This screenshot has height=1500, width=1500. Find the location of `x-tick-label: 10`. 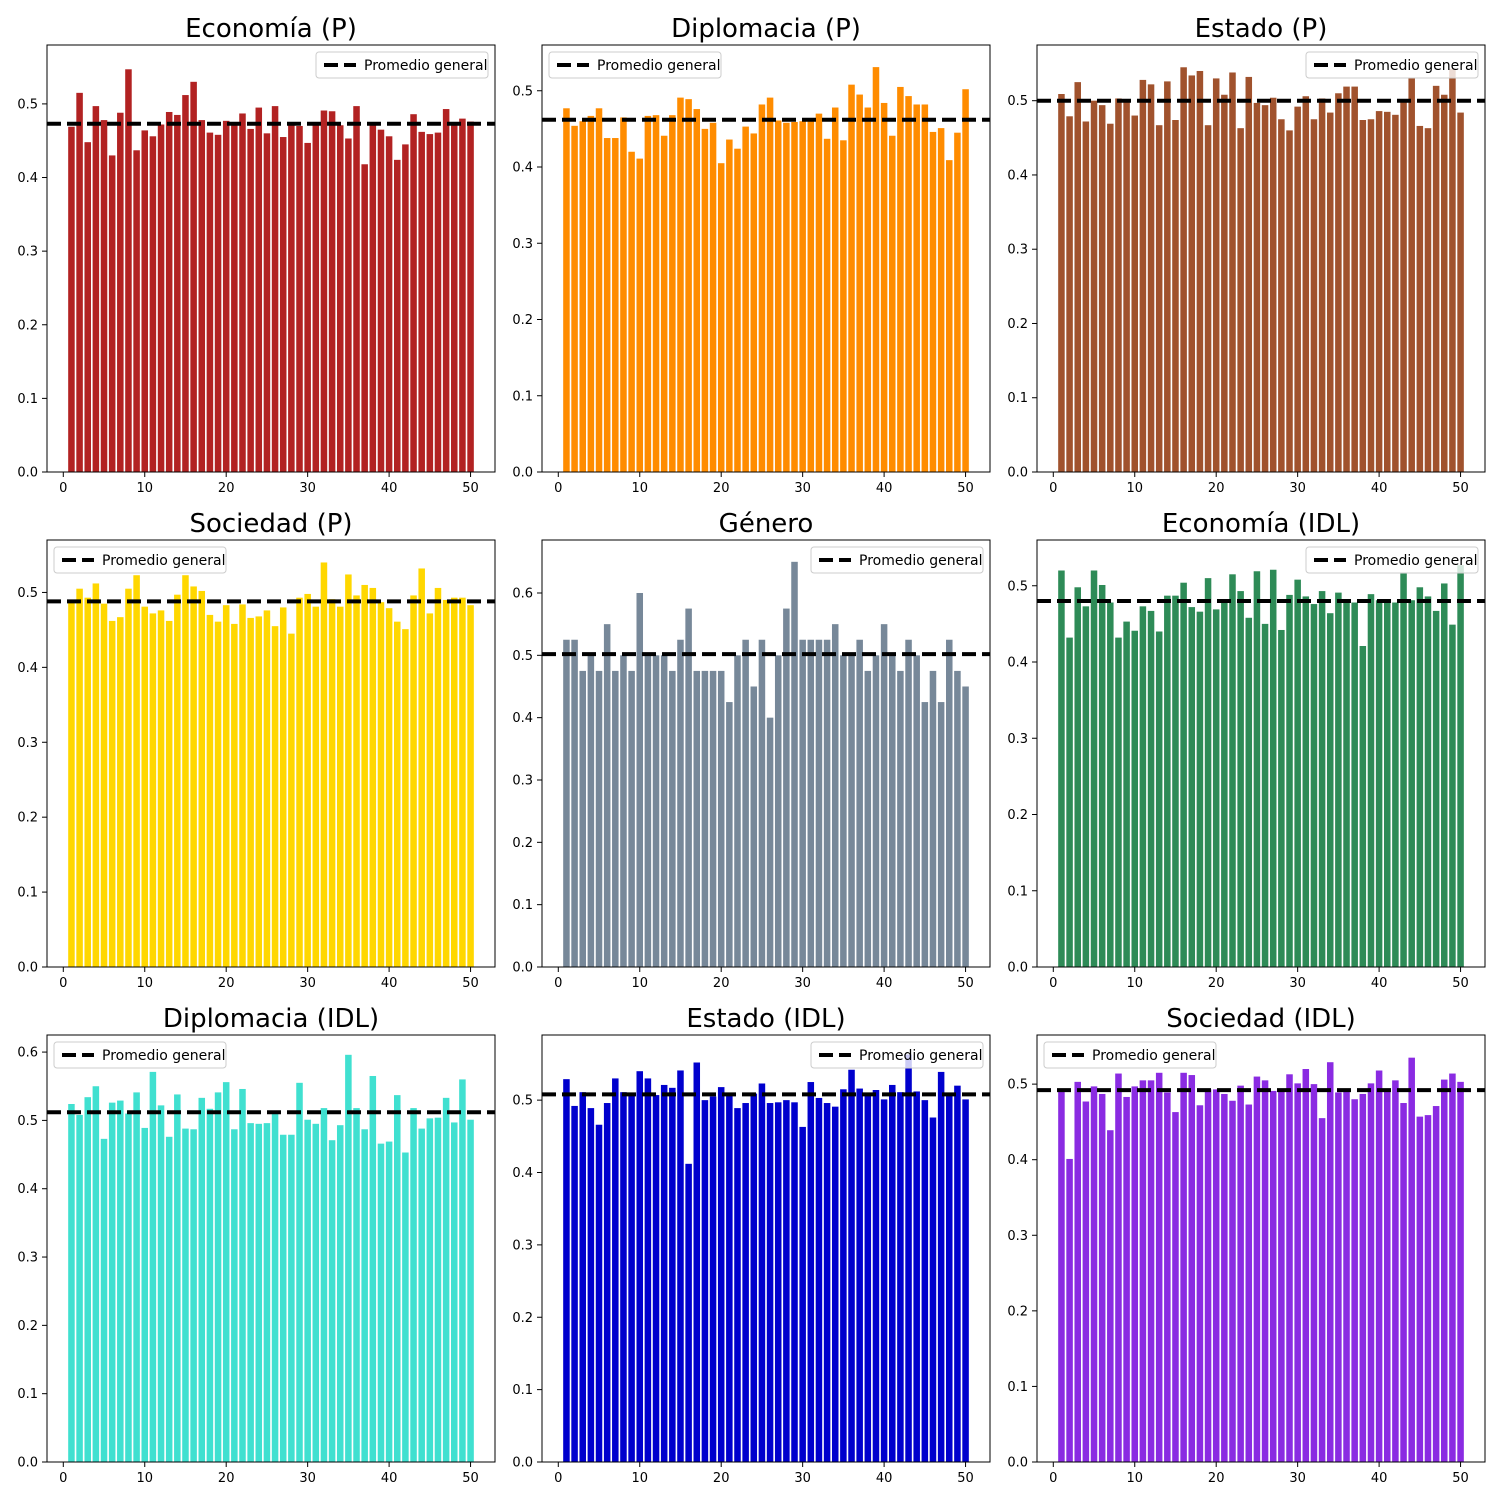

x-tick-label: 10 is located at coordinates (144, 1478).